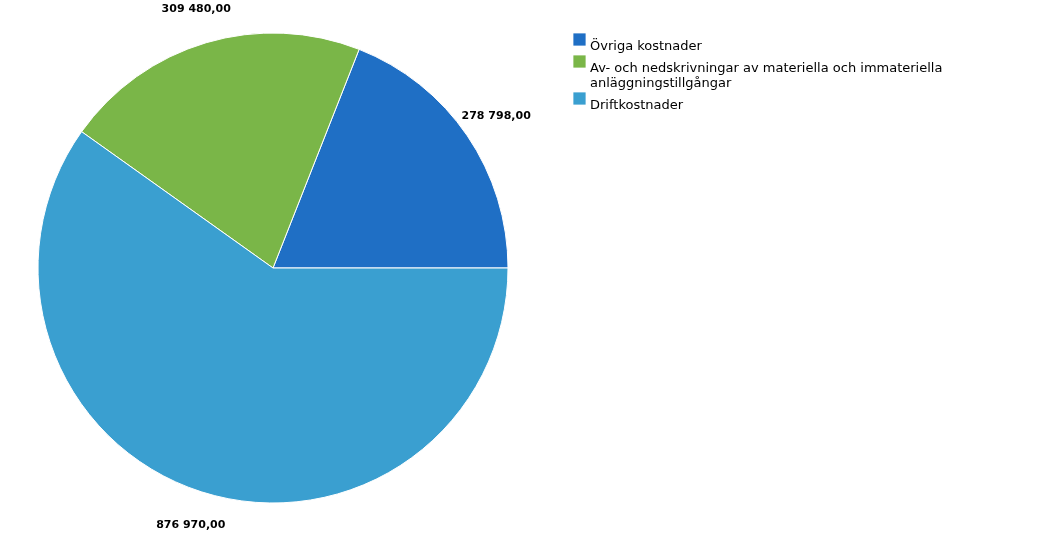 This screenshot has height=533, width=1037. I want to click on legend-label: Driftkostnader, so click(637, 104).